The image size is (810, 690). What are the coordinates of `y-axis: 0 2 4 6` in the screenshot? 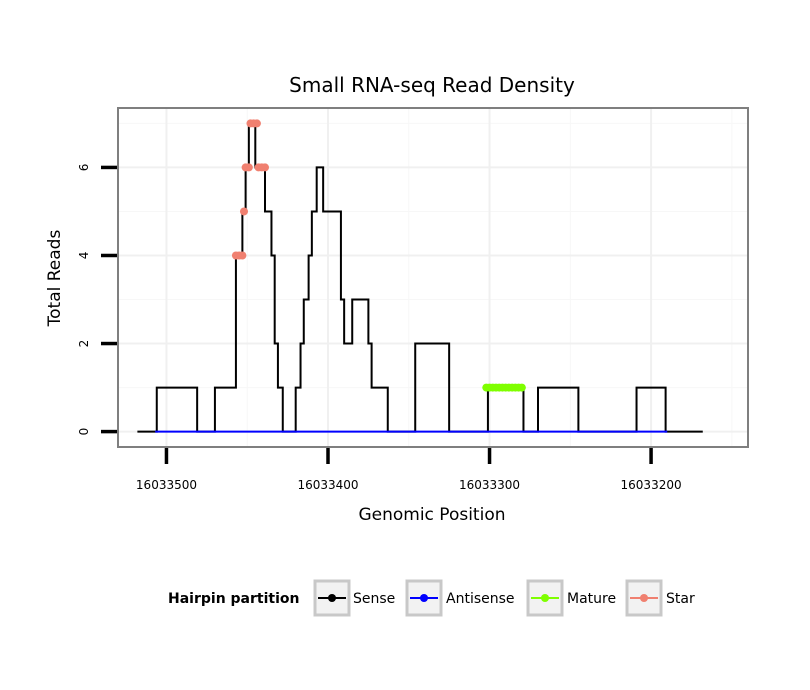 It's located at (97, 300).